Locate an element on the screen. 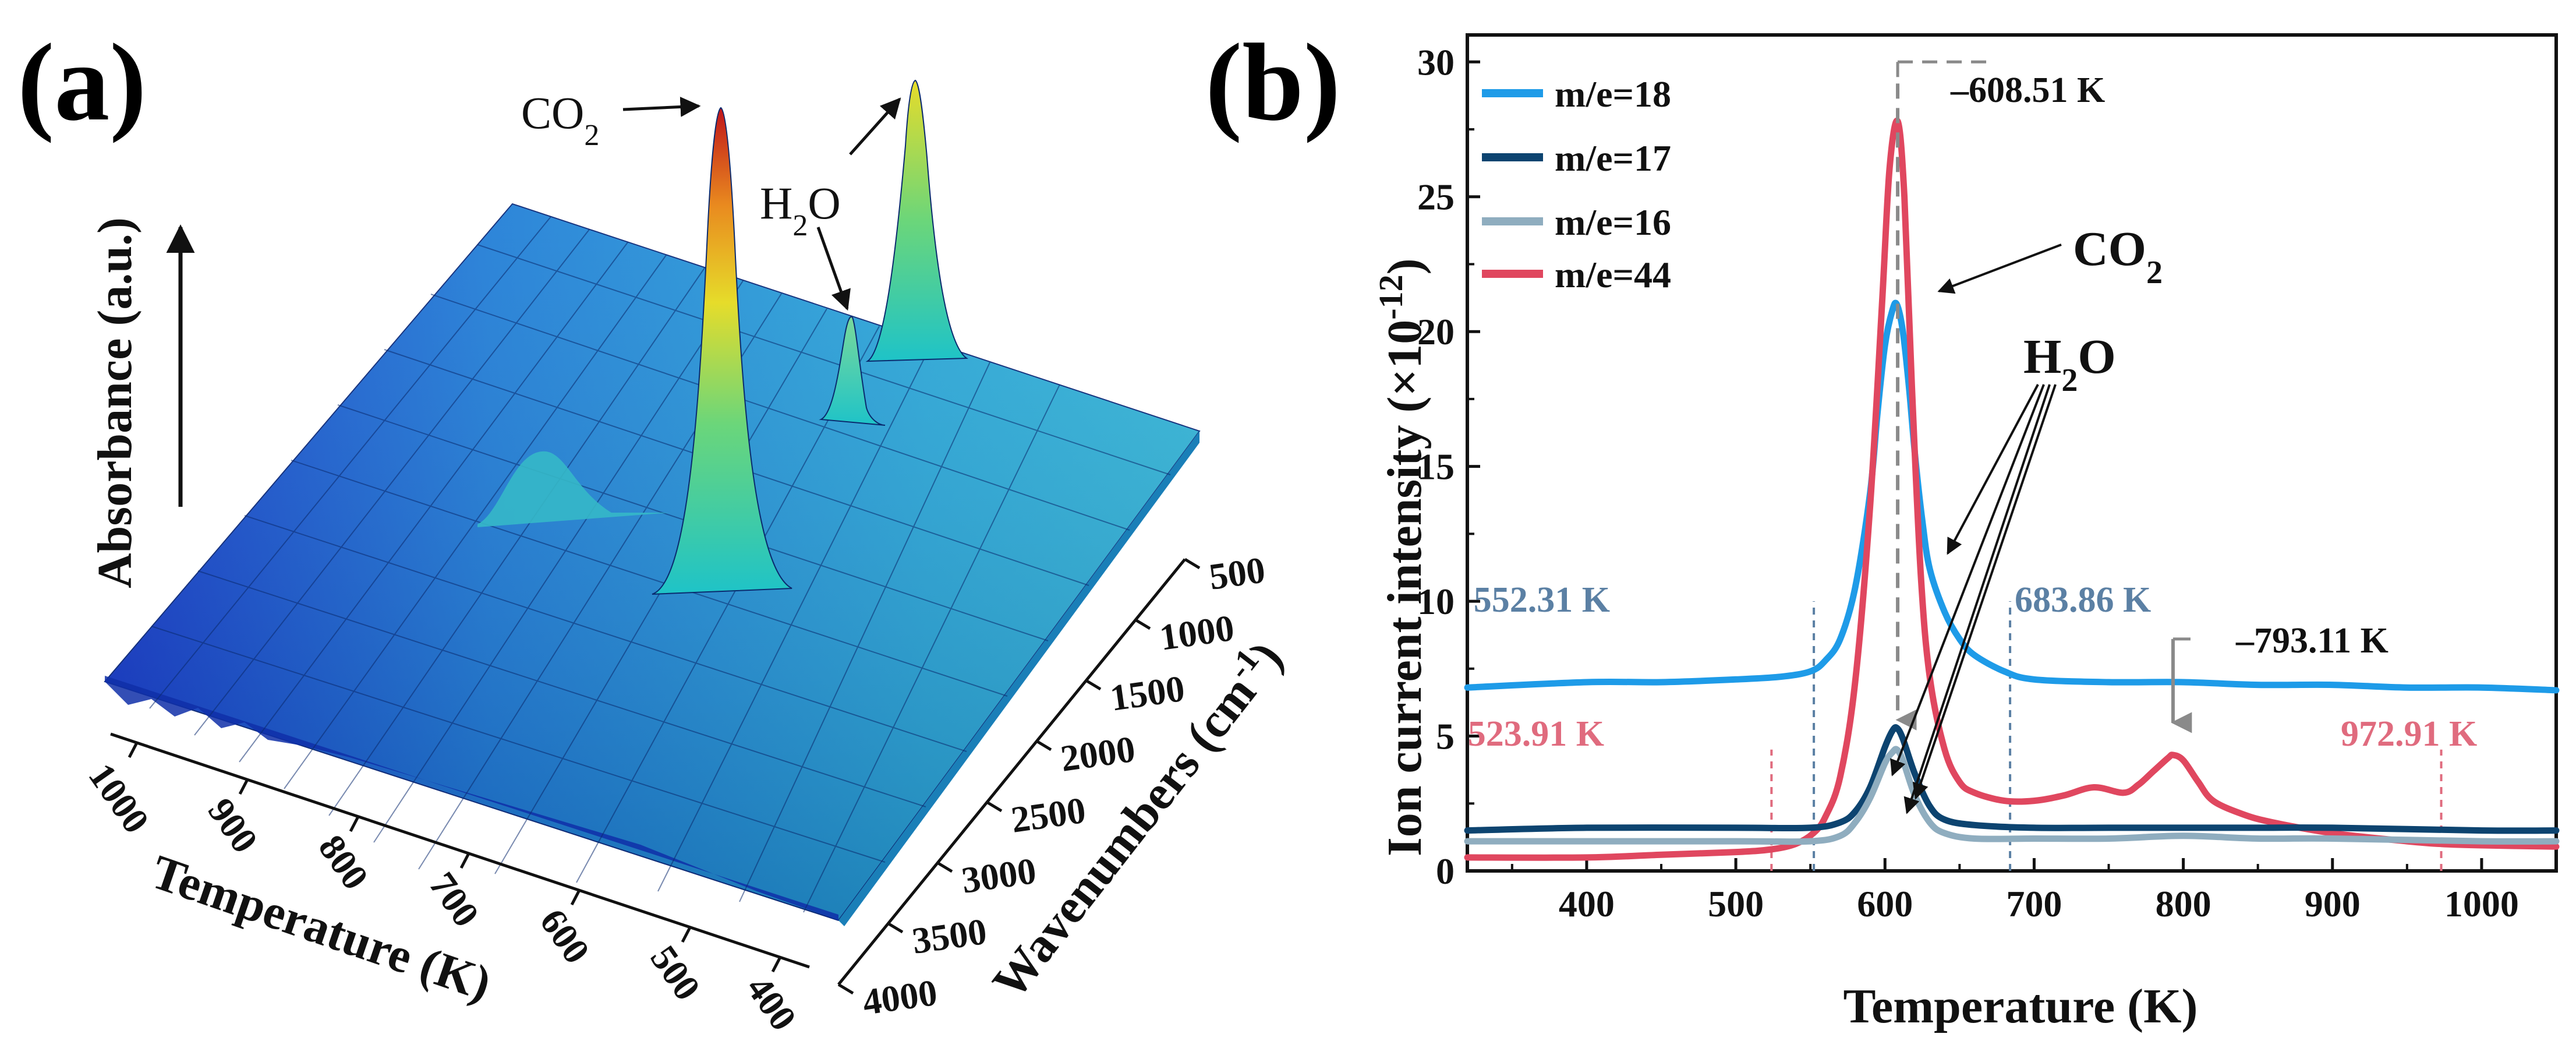 The image size is (2576, 1055). absorbance-axis-title: Absorbance (a.u.) is located at coordinates (115, 403).